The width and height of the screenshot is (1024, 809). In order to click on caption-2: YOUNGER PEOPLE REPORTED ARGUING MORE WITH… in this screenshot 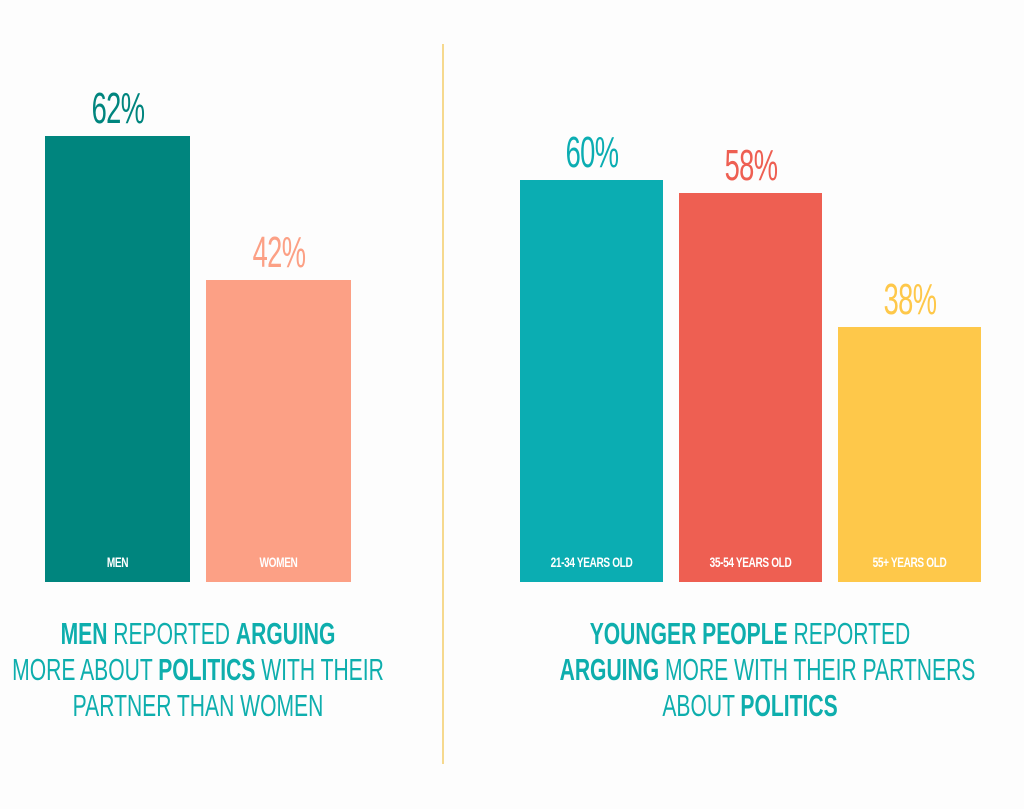, I will do `click(767, 670)`.